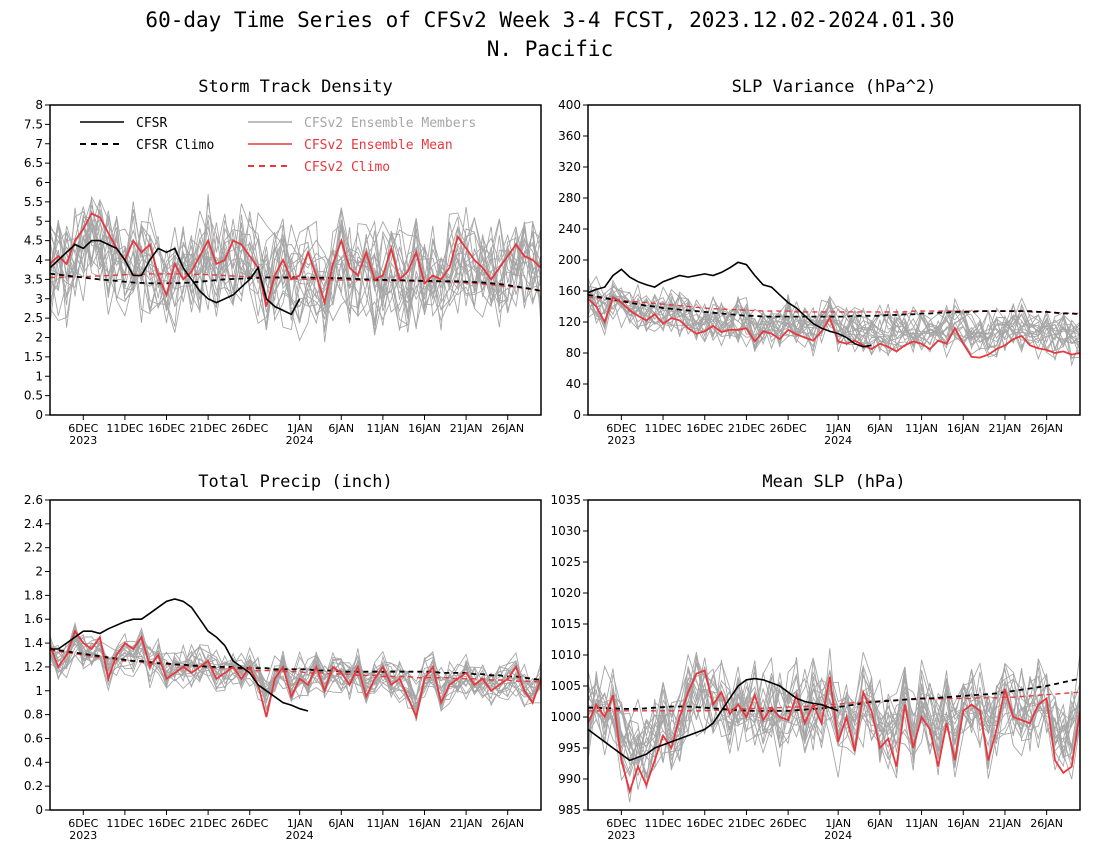 The width and height of the screenshot is (1100, 850). What do you see at coordinates (33, 318) in the screenshot?
I see `y-tick-label: 2.5` at bounding box center [33, 318].